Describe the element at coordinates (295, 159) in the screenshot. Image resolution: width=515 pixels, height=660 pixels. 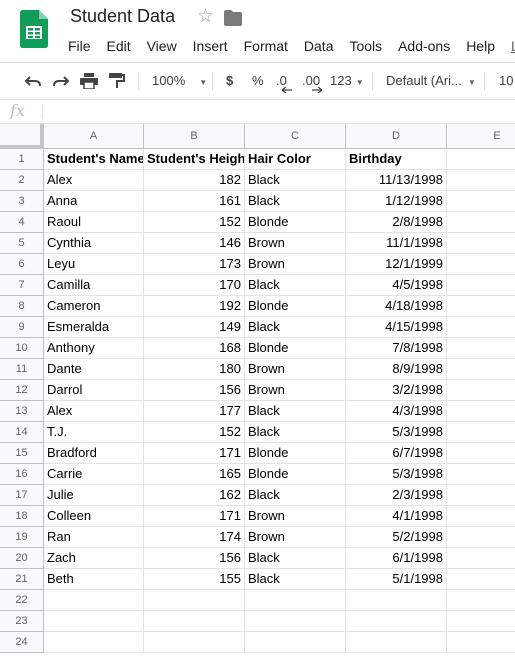
I see `header-cell: Hair Color` at that location.